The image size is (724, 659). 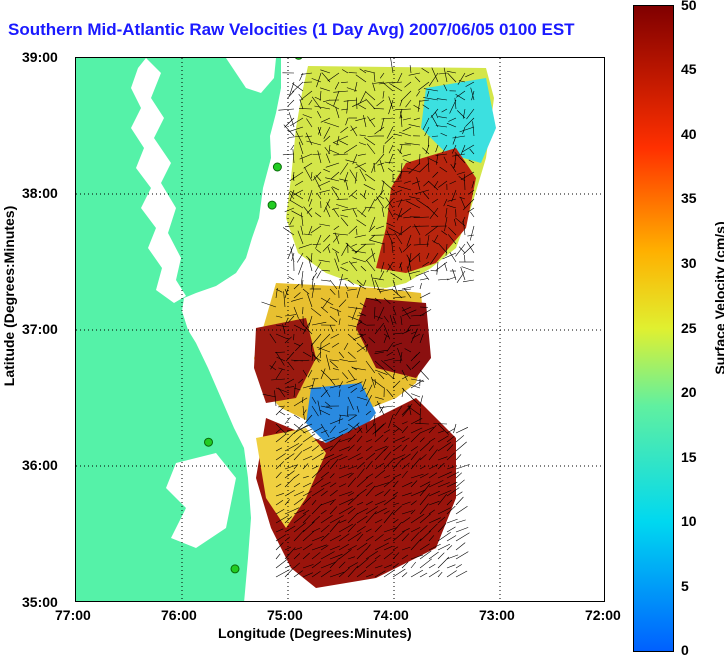 I want to click on pamlico-sound, so click(x=201, y=500).